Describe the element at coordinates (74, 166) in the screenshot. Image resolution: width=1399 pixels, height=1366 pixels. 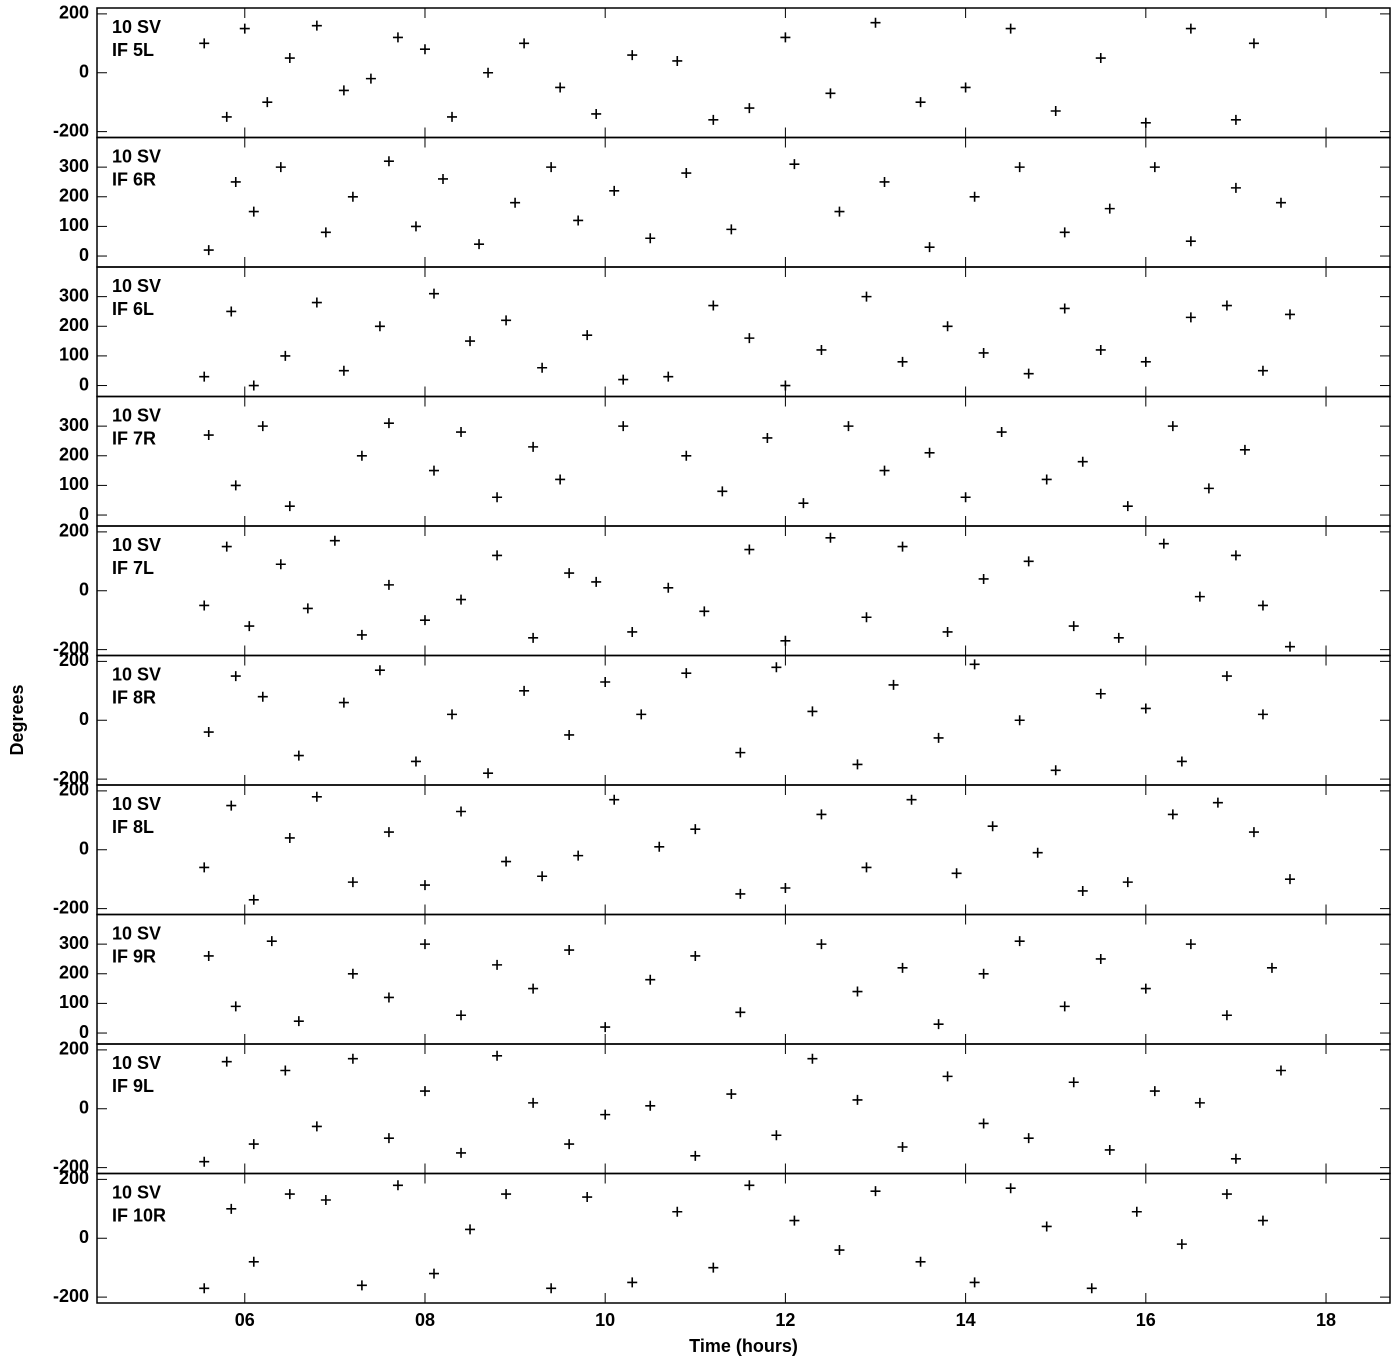
I see `y-tick-label: 300` at that location.